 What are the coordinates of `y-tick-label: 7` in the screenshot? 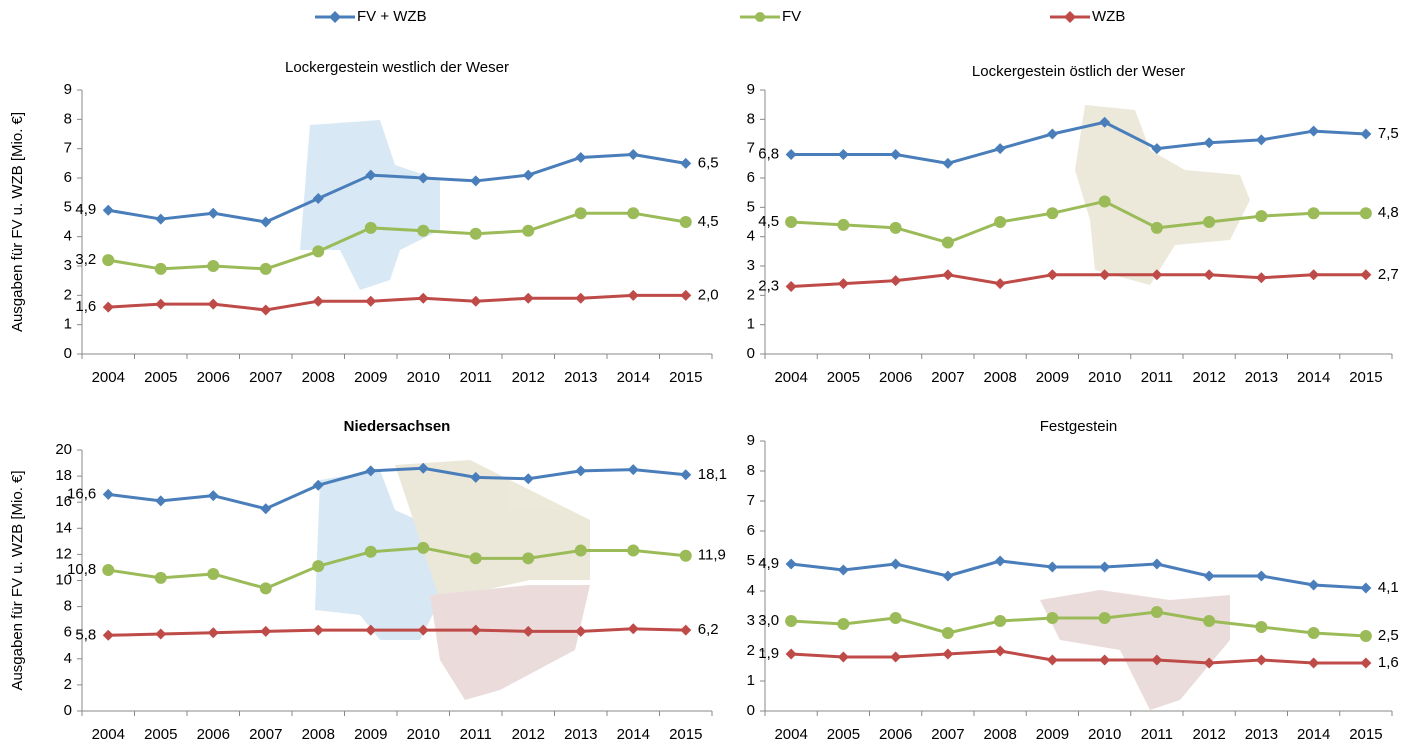 It's located at (751, 148).